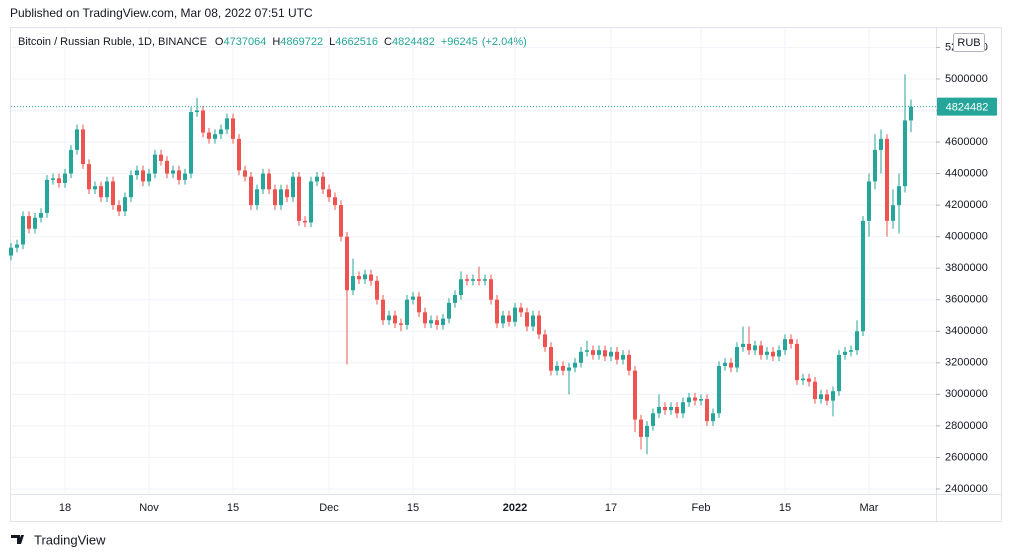  I want to click on last-price-box, so click(967, 106).